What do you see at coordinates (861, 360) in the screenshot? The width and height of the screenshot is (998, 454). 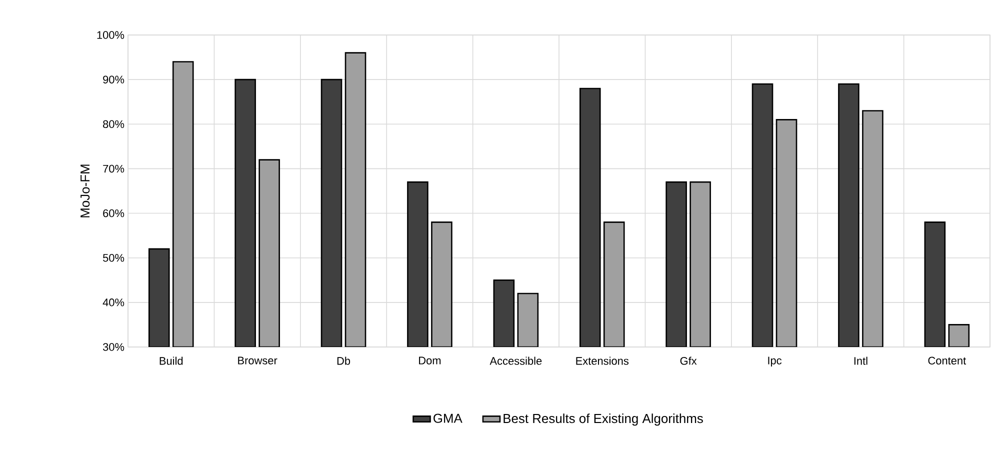 I see `x-tick-label: Intl` at bounding box center [861, 360].